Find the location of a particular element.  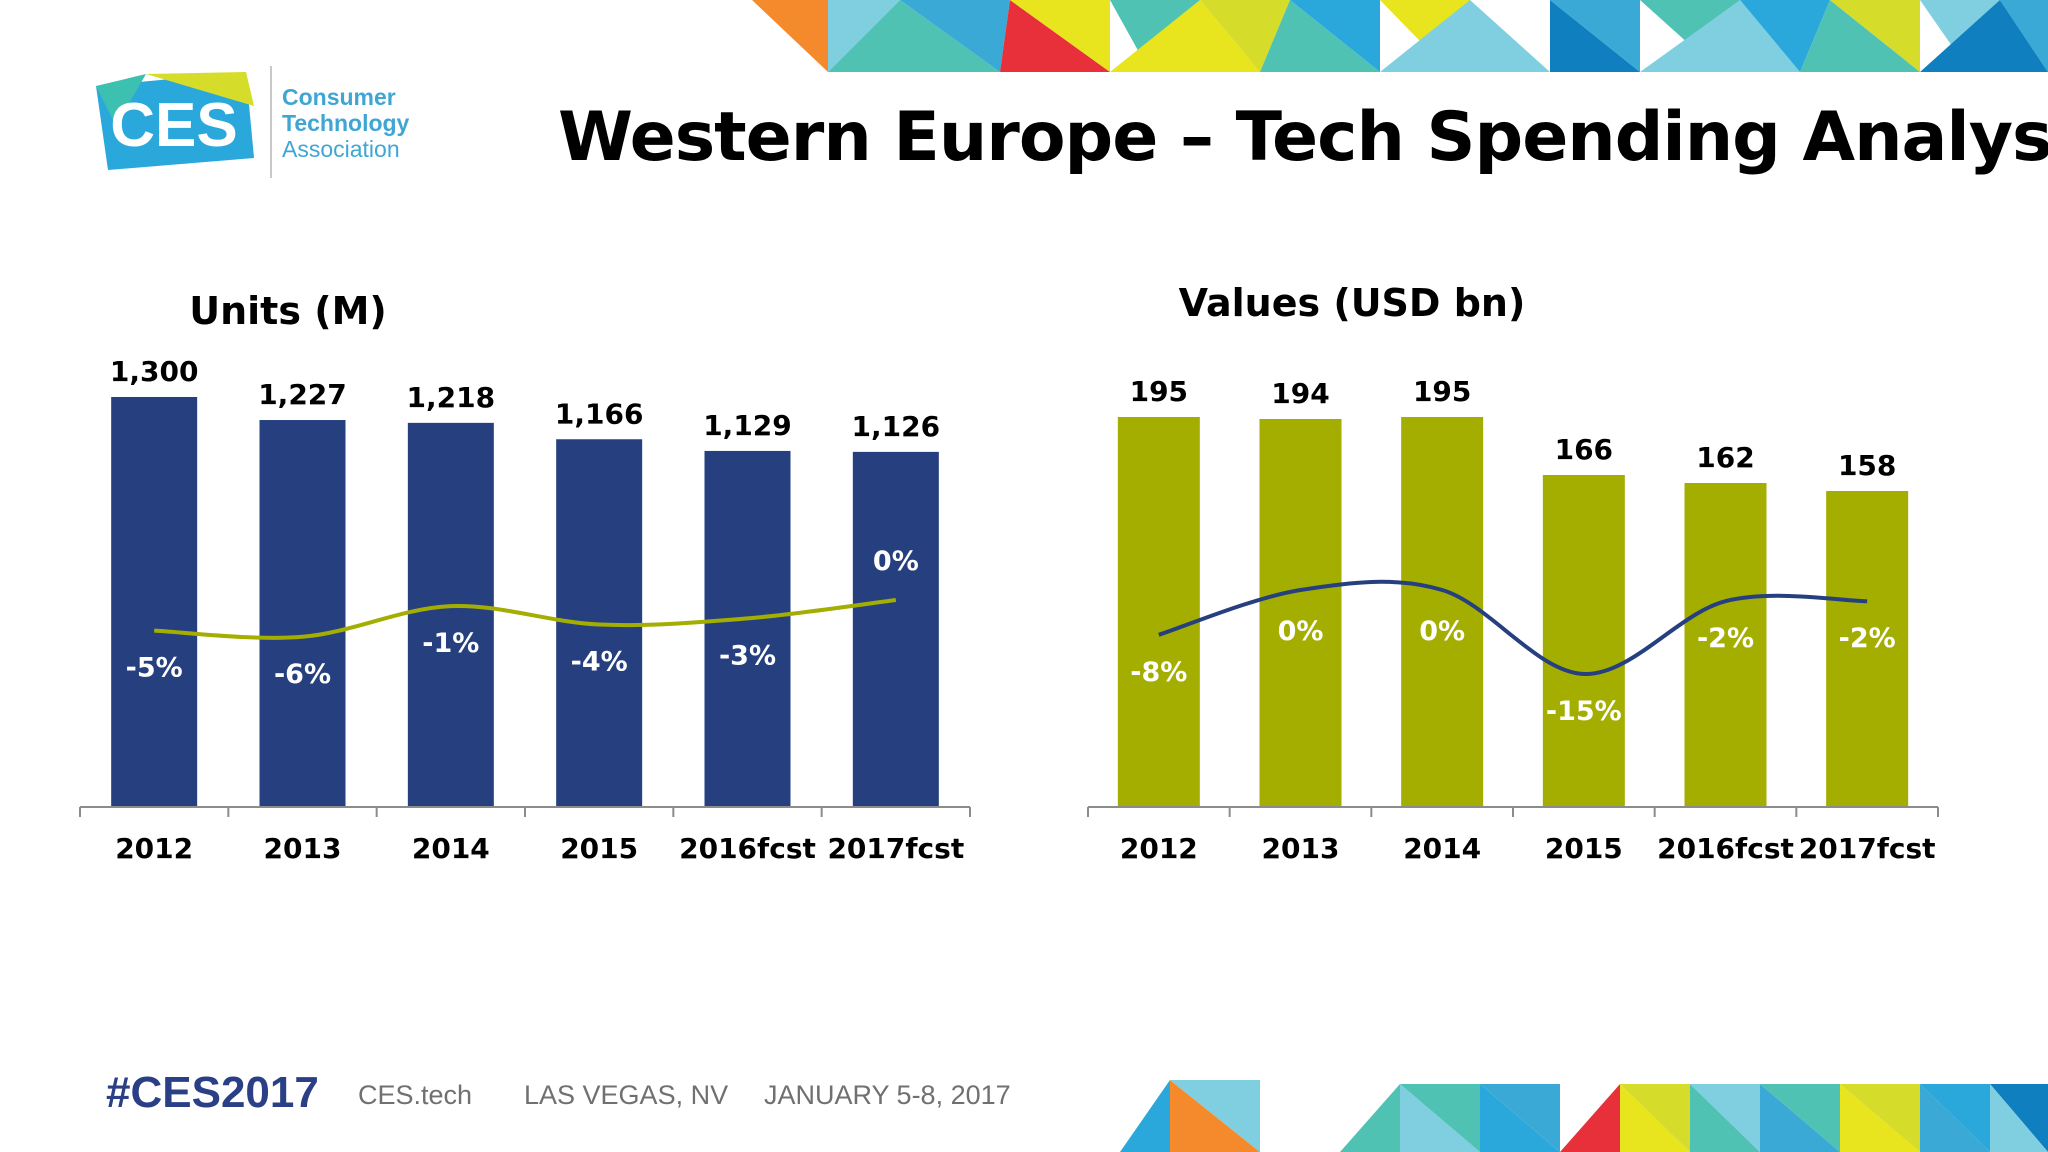

values-value-label: 194 is located at coordinates (1300, 393).